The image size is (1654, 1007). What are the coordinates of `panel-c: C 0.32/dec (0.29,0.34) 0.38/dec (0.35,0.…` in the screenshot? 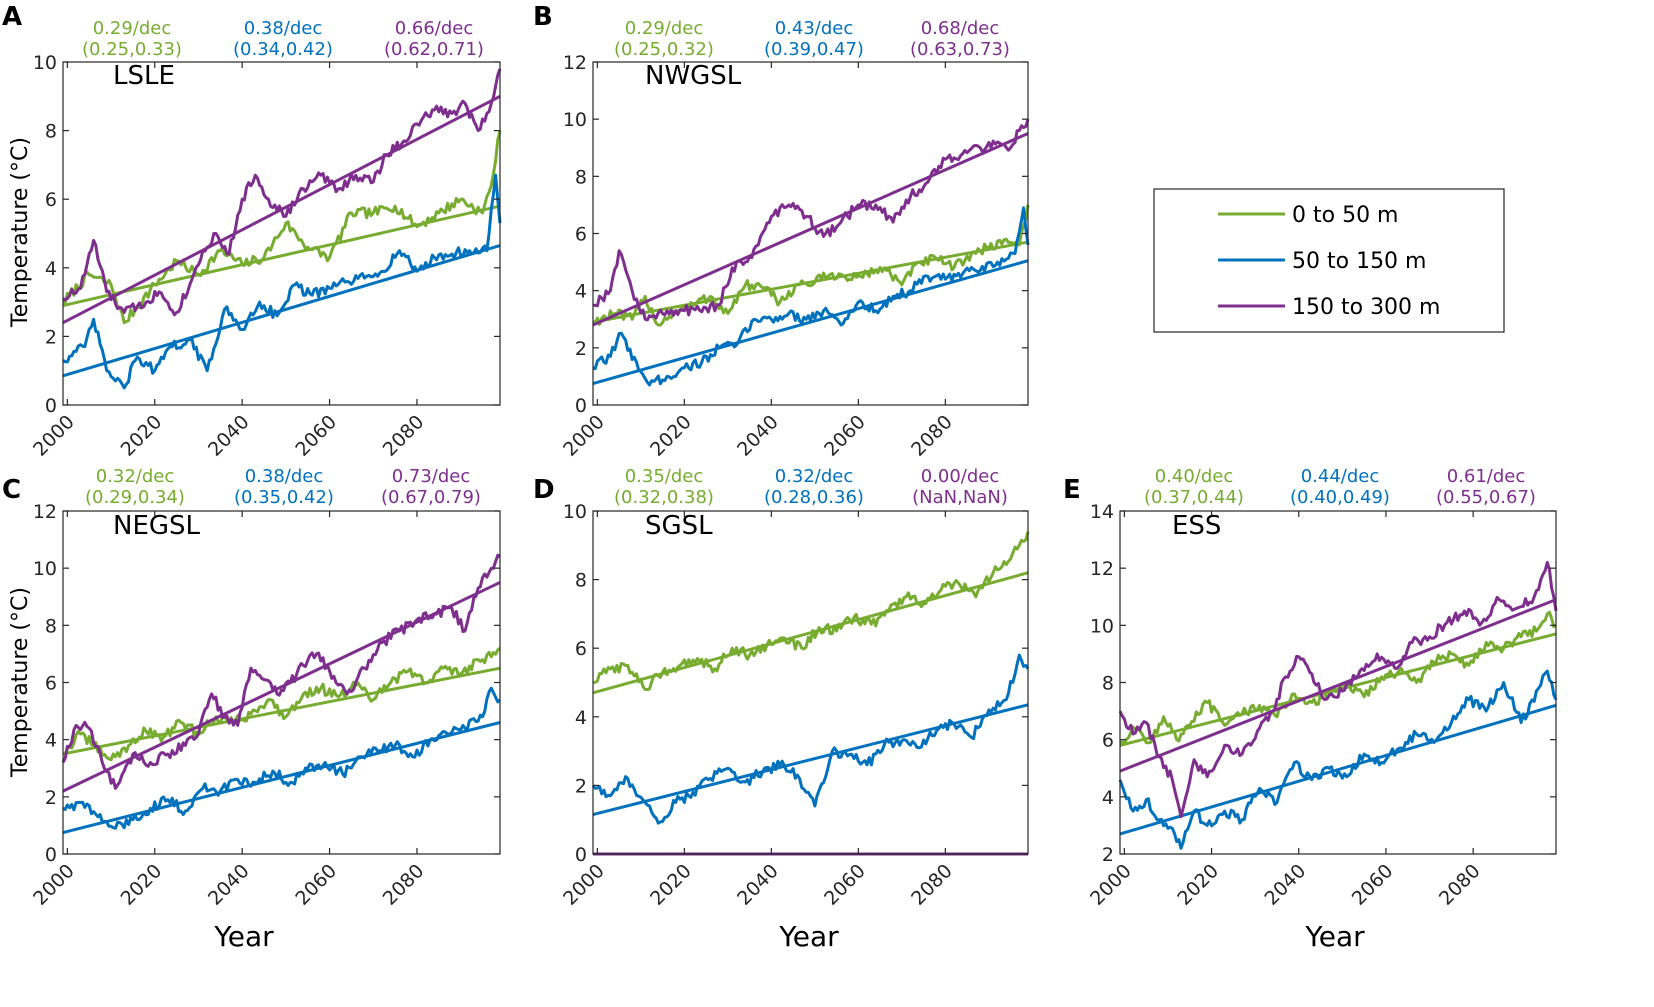 It's located at (252, 688).